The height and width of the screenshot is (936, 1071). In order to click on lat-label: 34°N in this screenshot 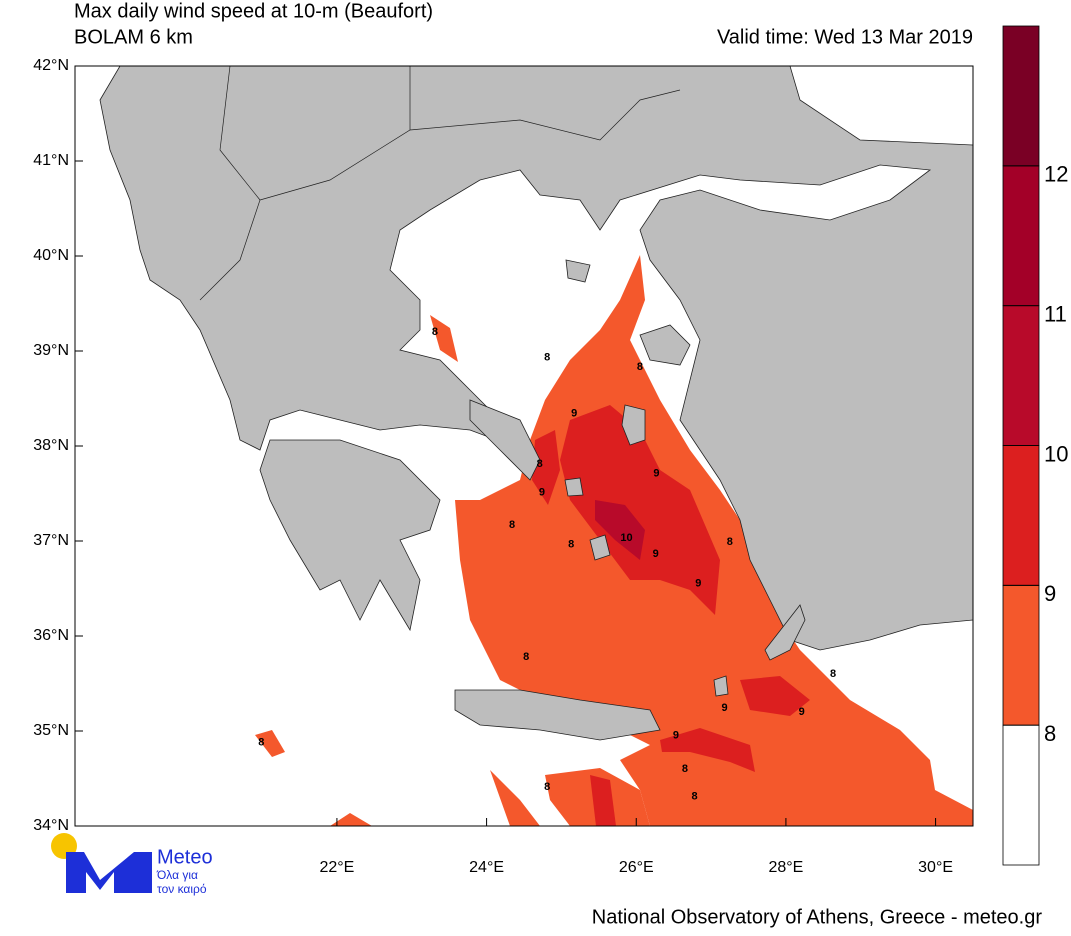, I will do `click(51, 825)`.